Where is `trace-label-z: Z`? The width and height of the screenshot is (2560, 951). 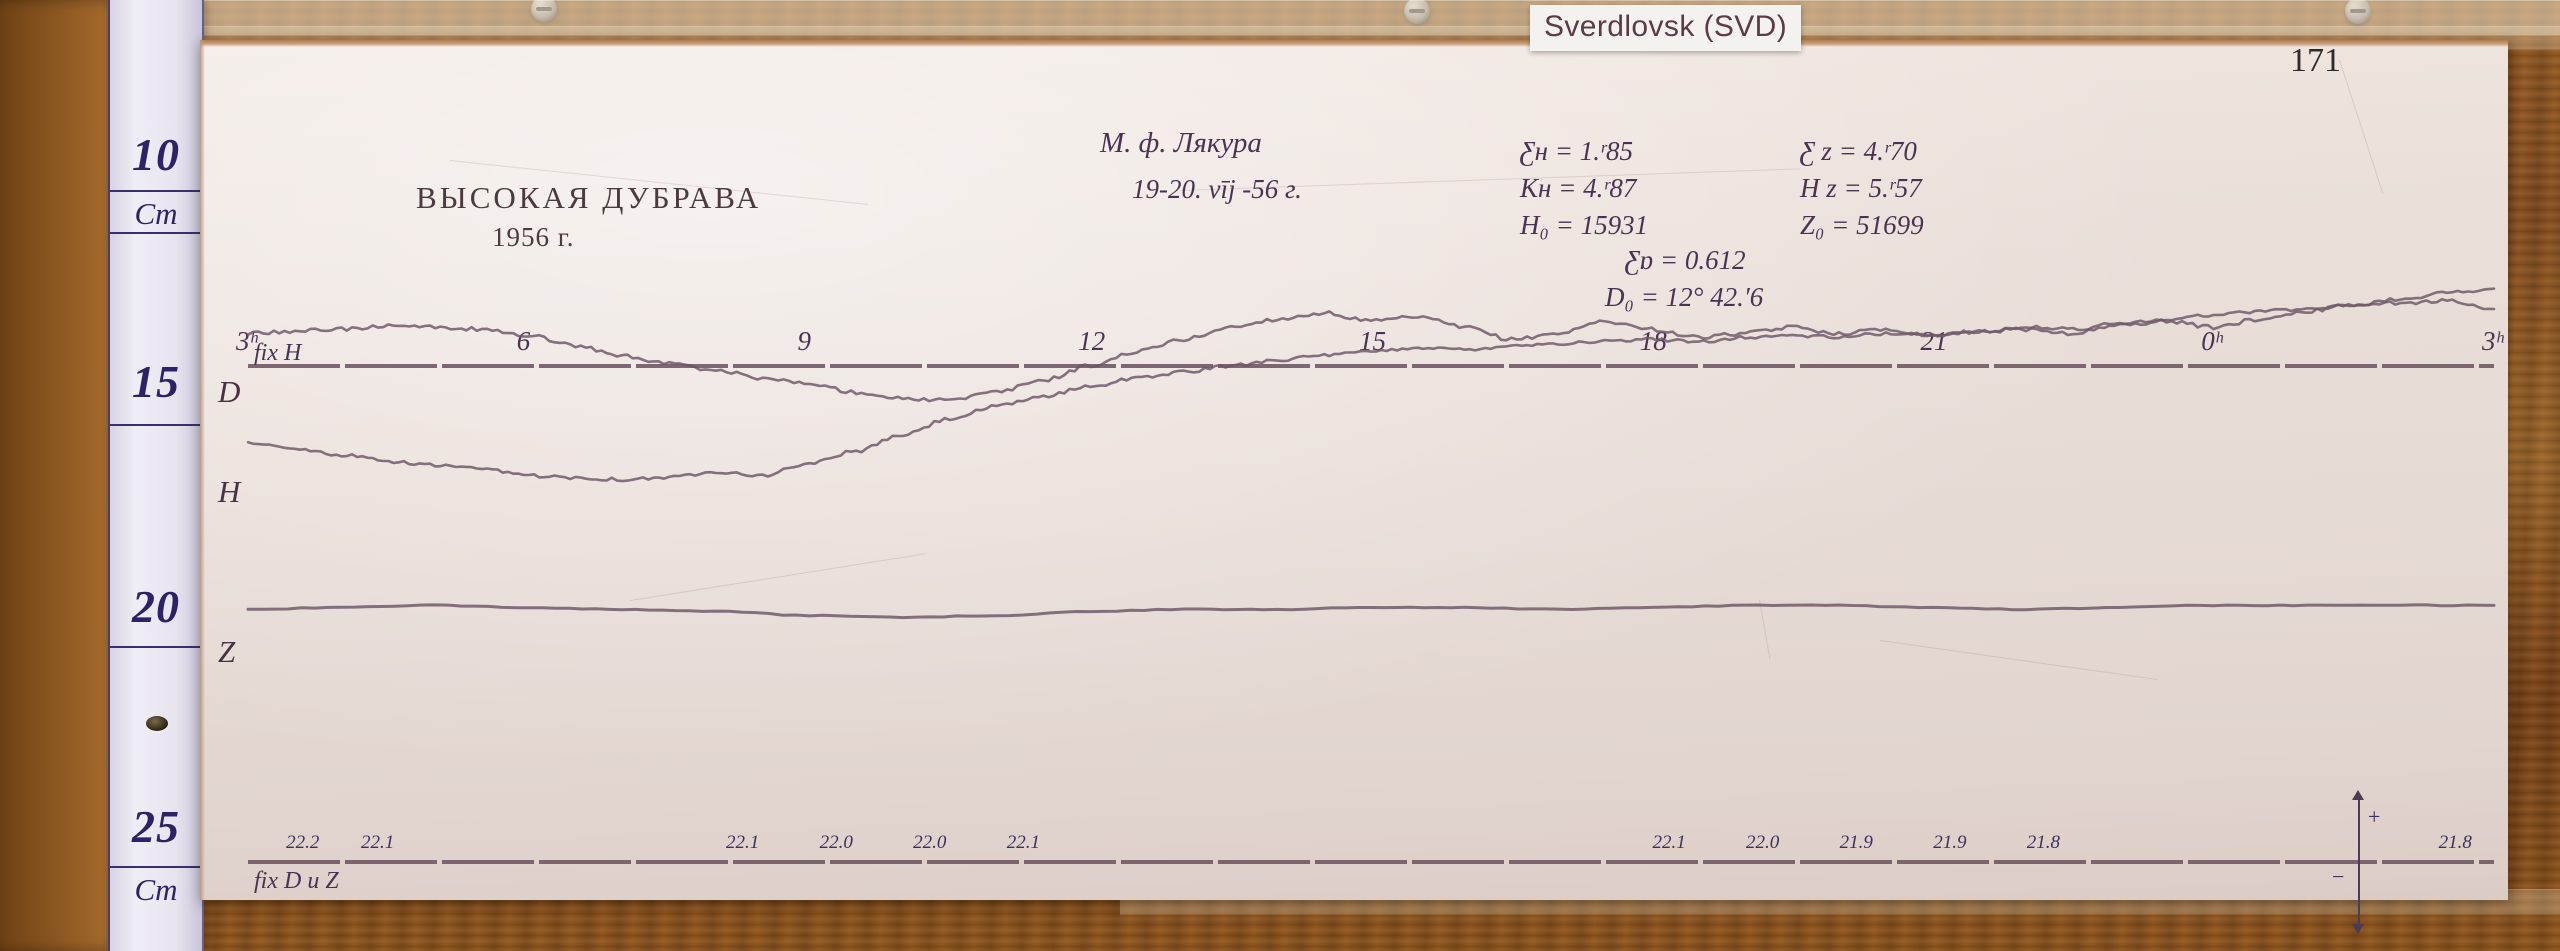
trace-label-z: Z is located at coordinates (227, 651).